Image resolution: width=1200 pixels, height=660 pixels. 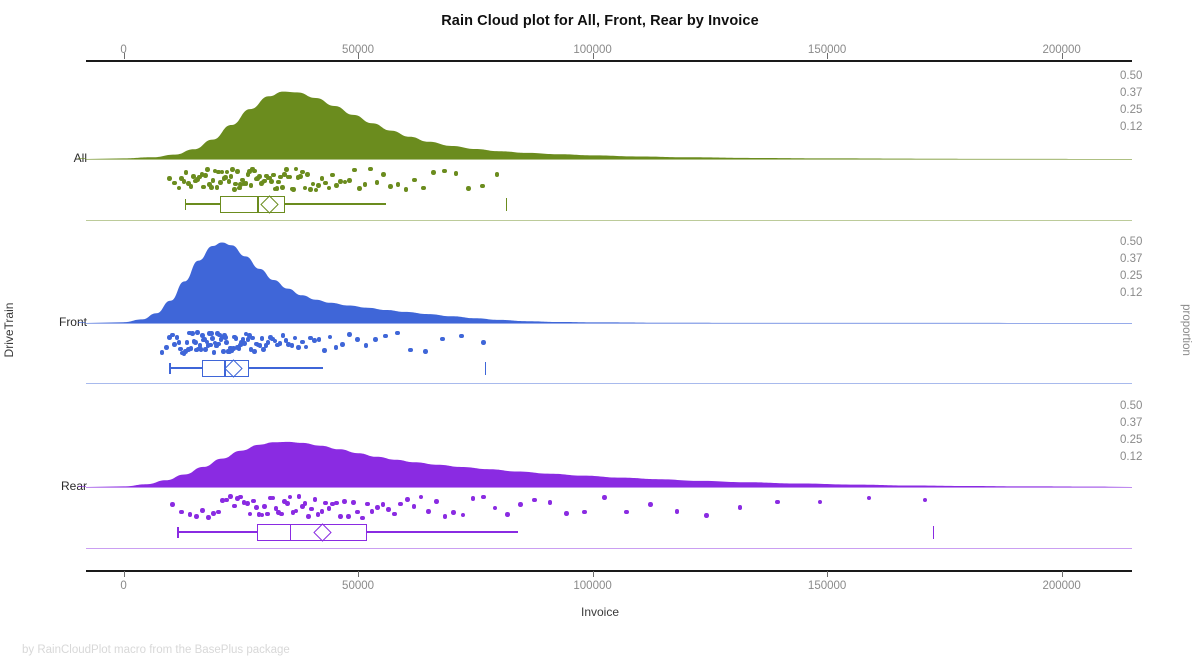 I want to click on proportion-tick-label: 0.50, so click(x=1131, y=76).